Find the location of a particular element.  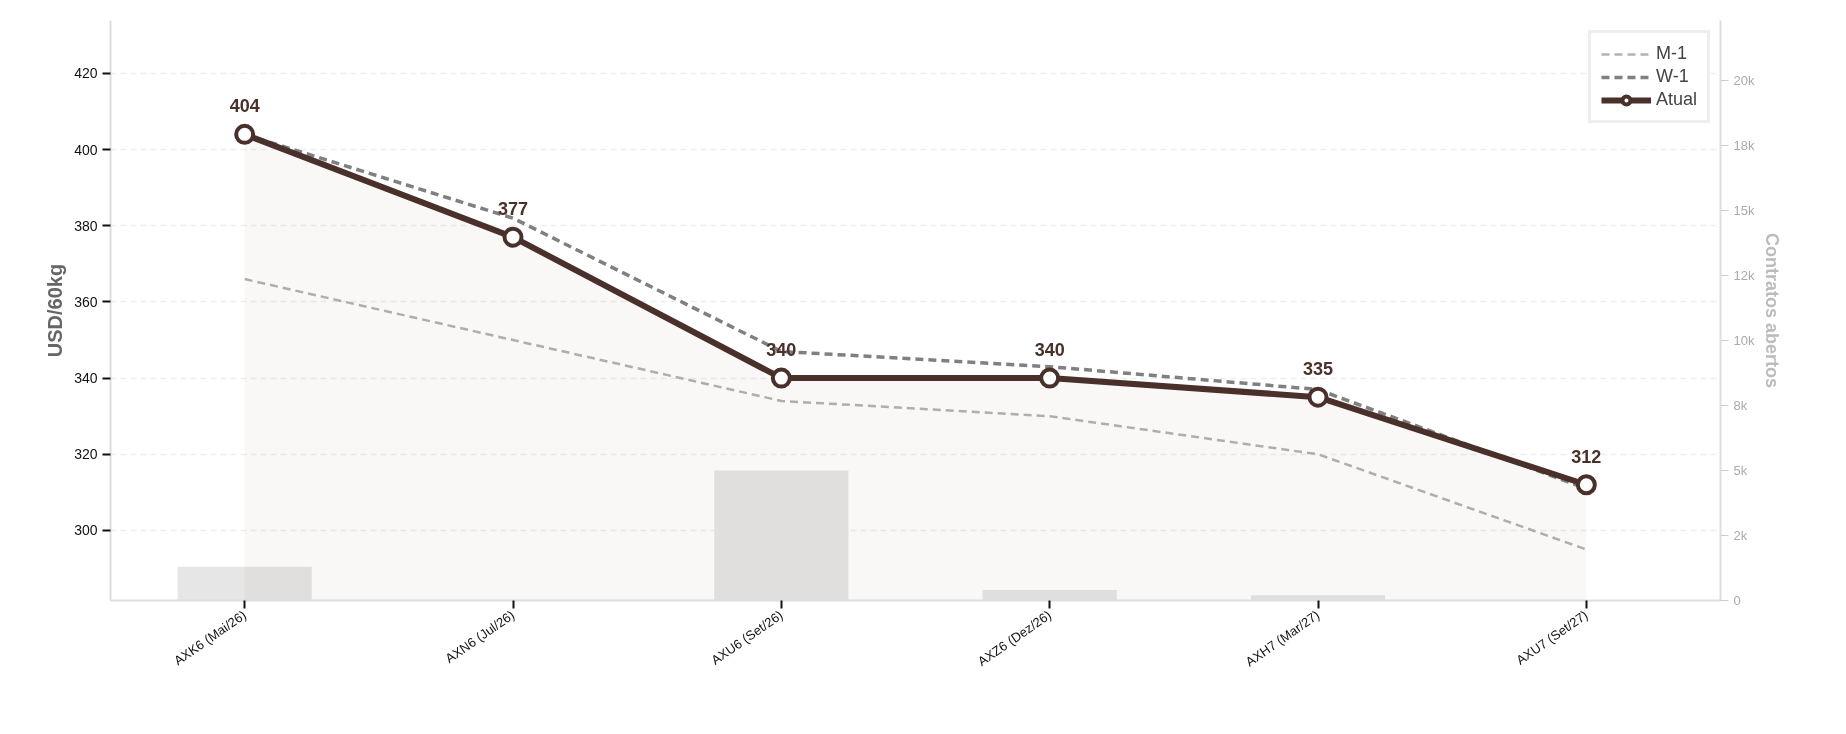

y2-tick-label: 10k is located at coordinates (1744, 340).